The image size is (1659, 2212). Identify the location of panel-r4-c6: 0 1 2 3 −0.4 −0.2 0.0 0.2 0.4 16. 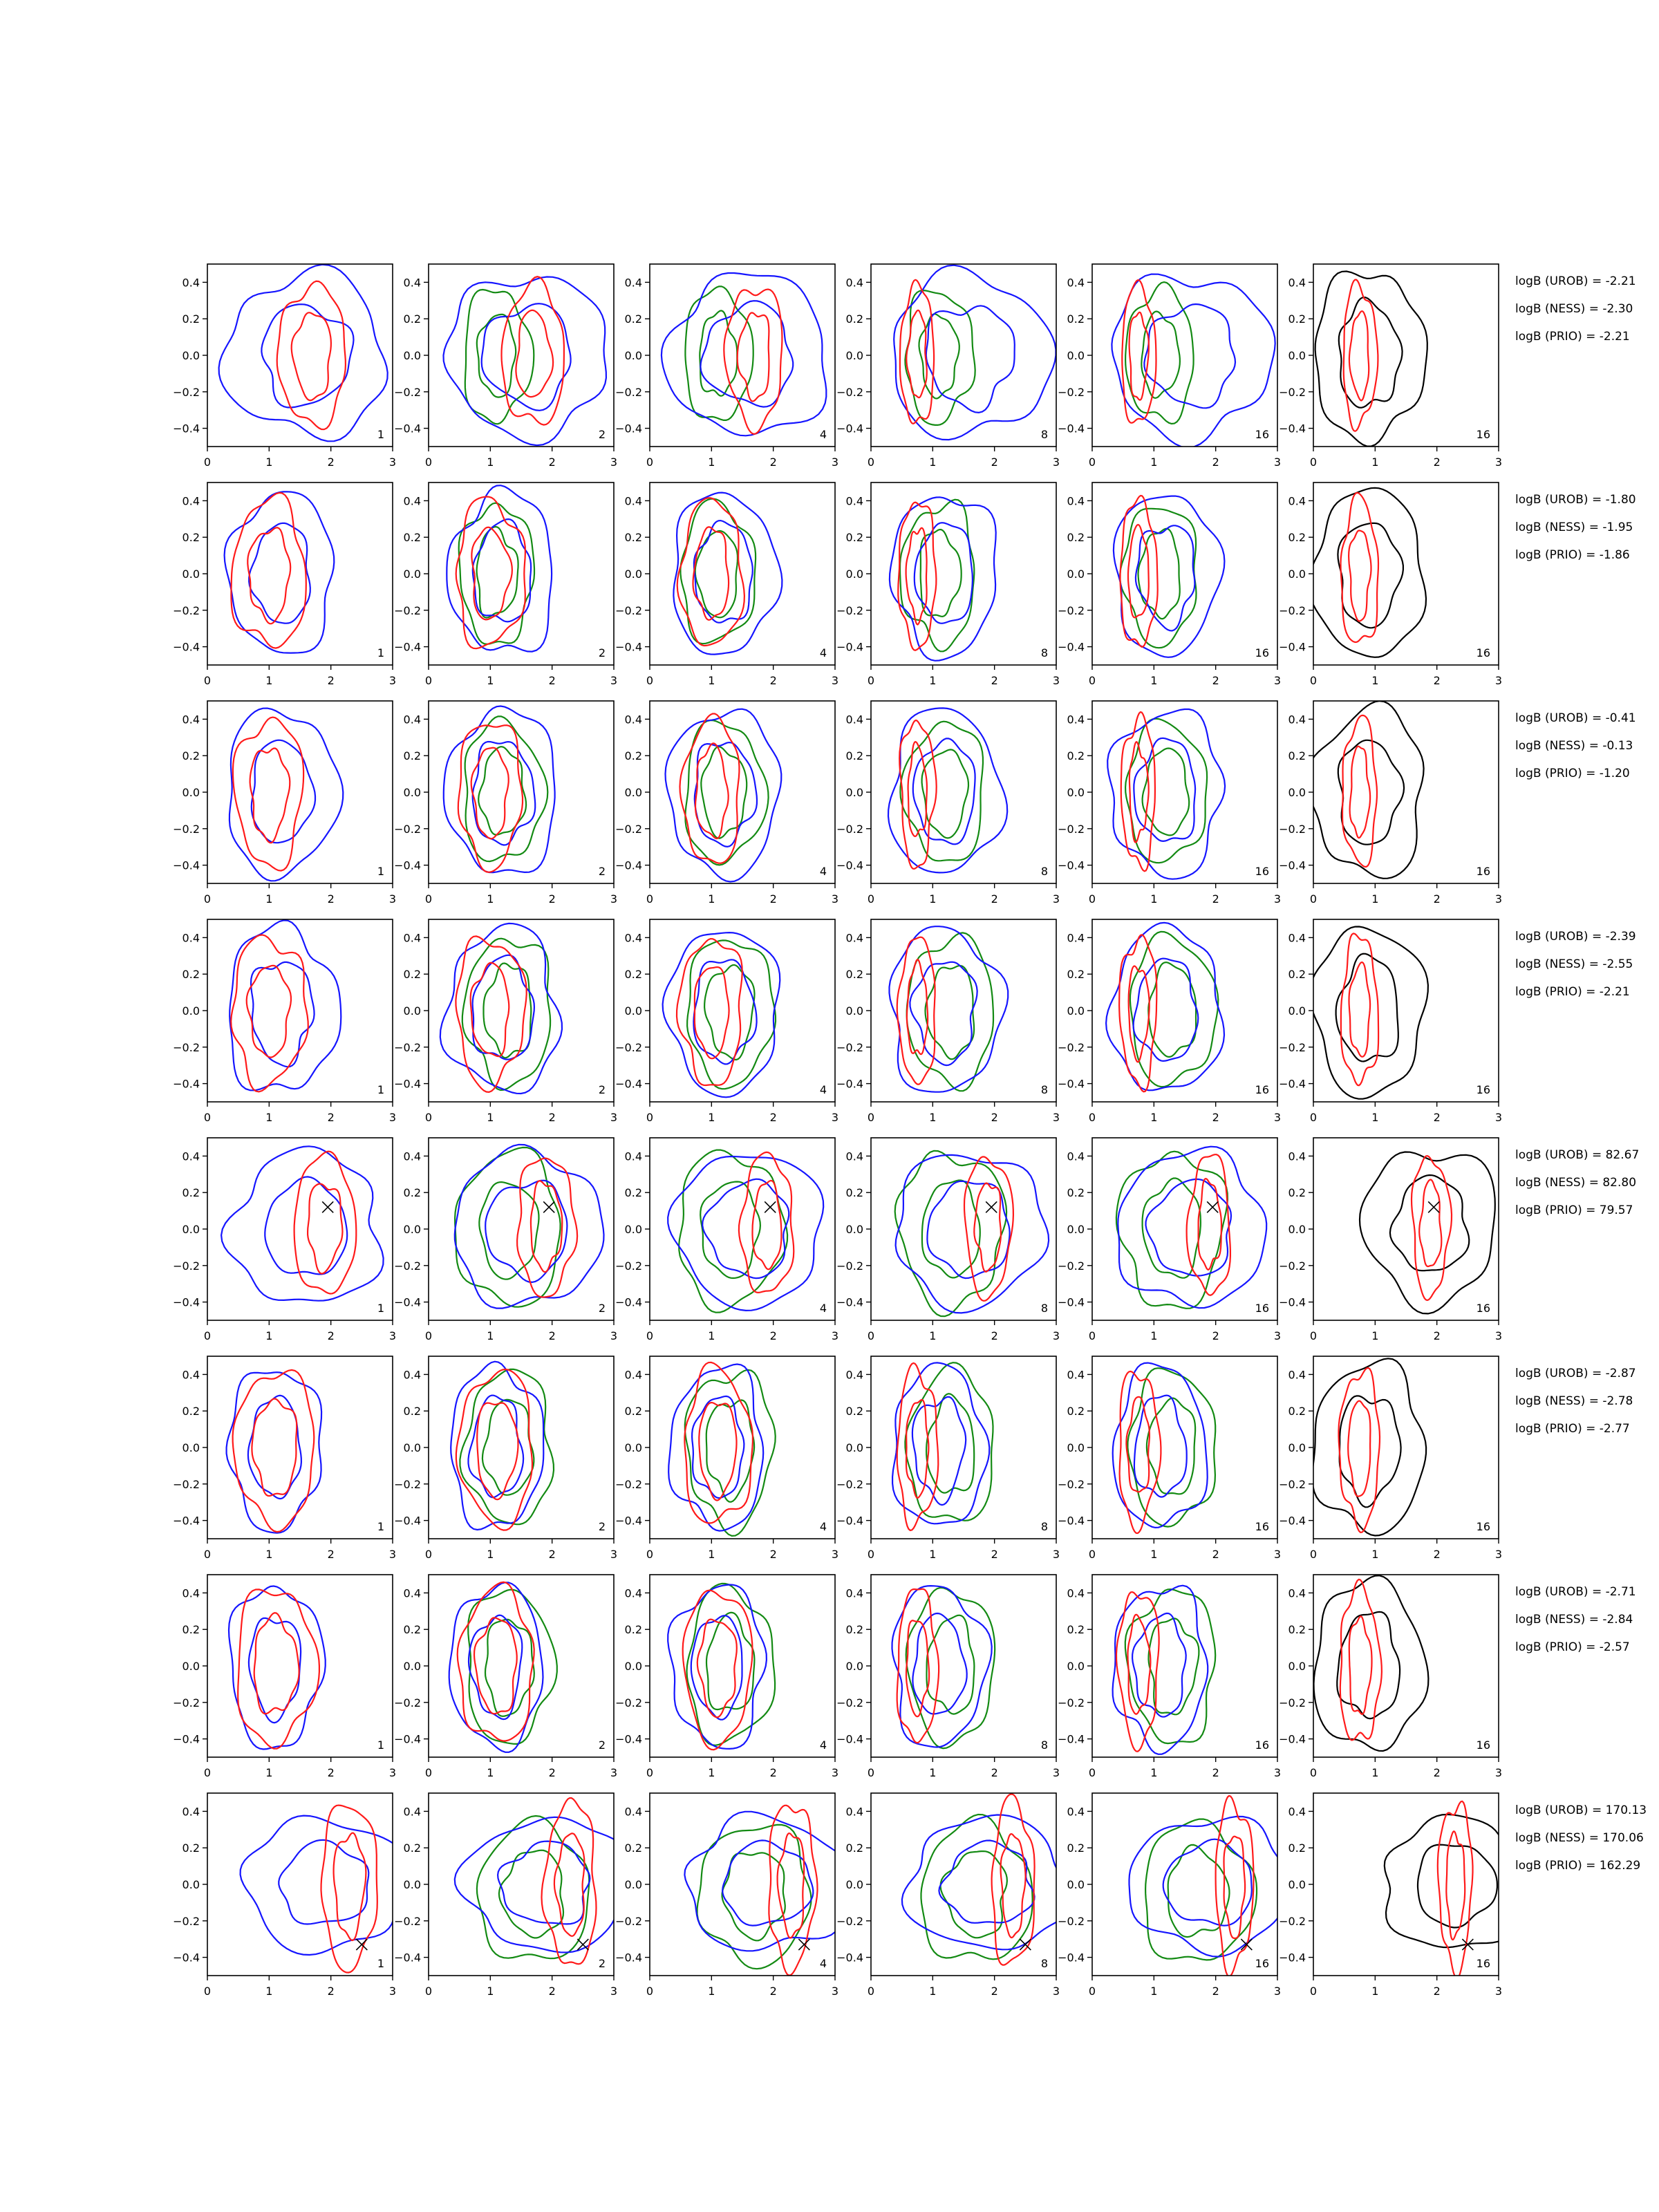
(1391, 1021).